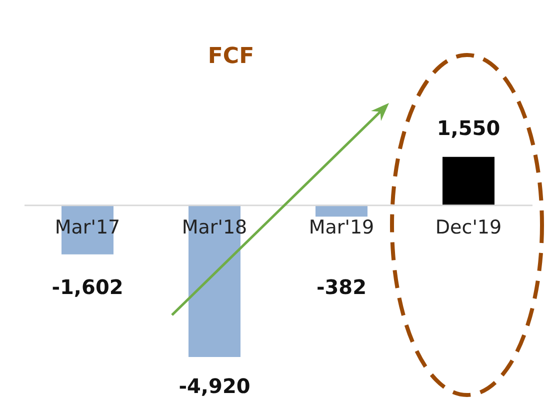 This screenshot has width=549, height=404. I want to click on x-tick-label: Mar'19, so click(341, 227).